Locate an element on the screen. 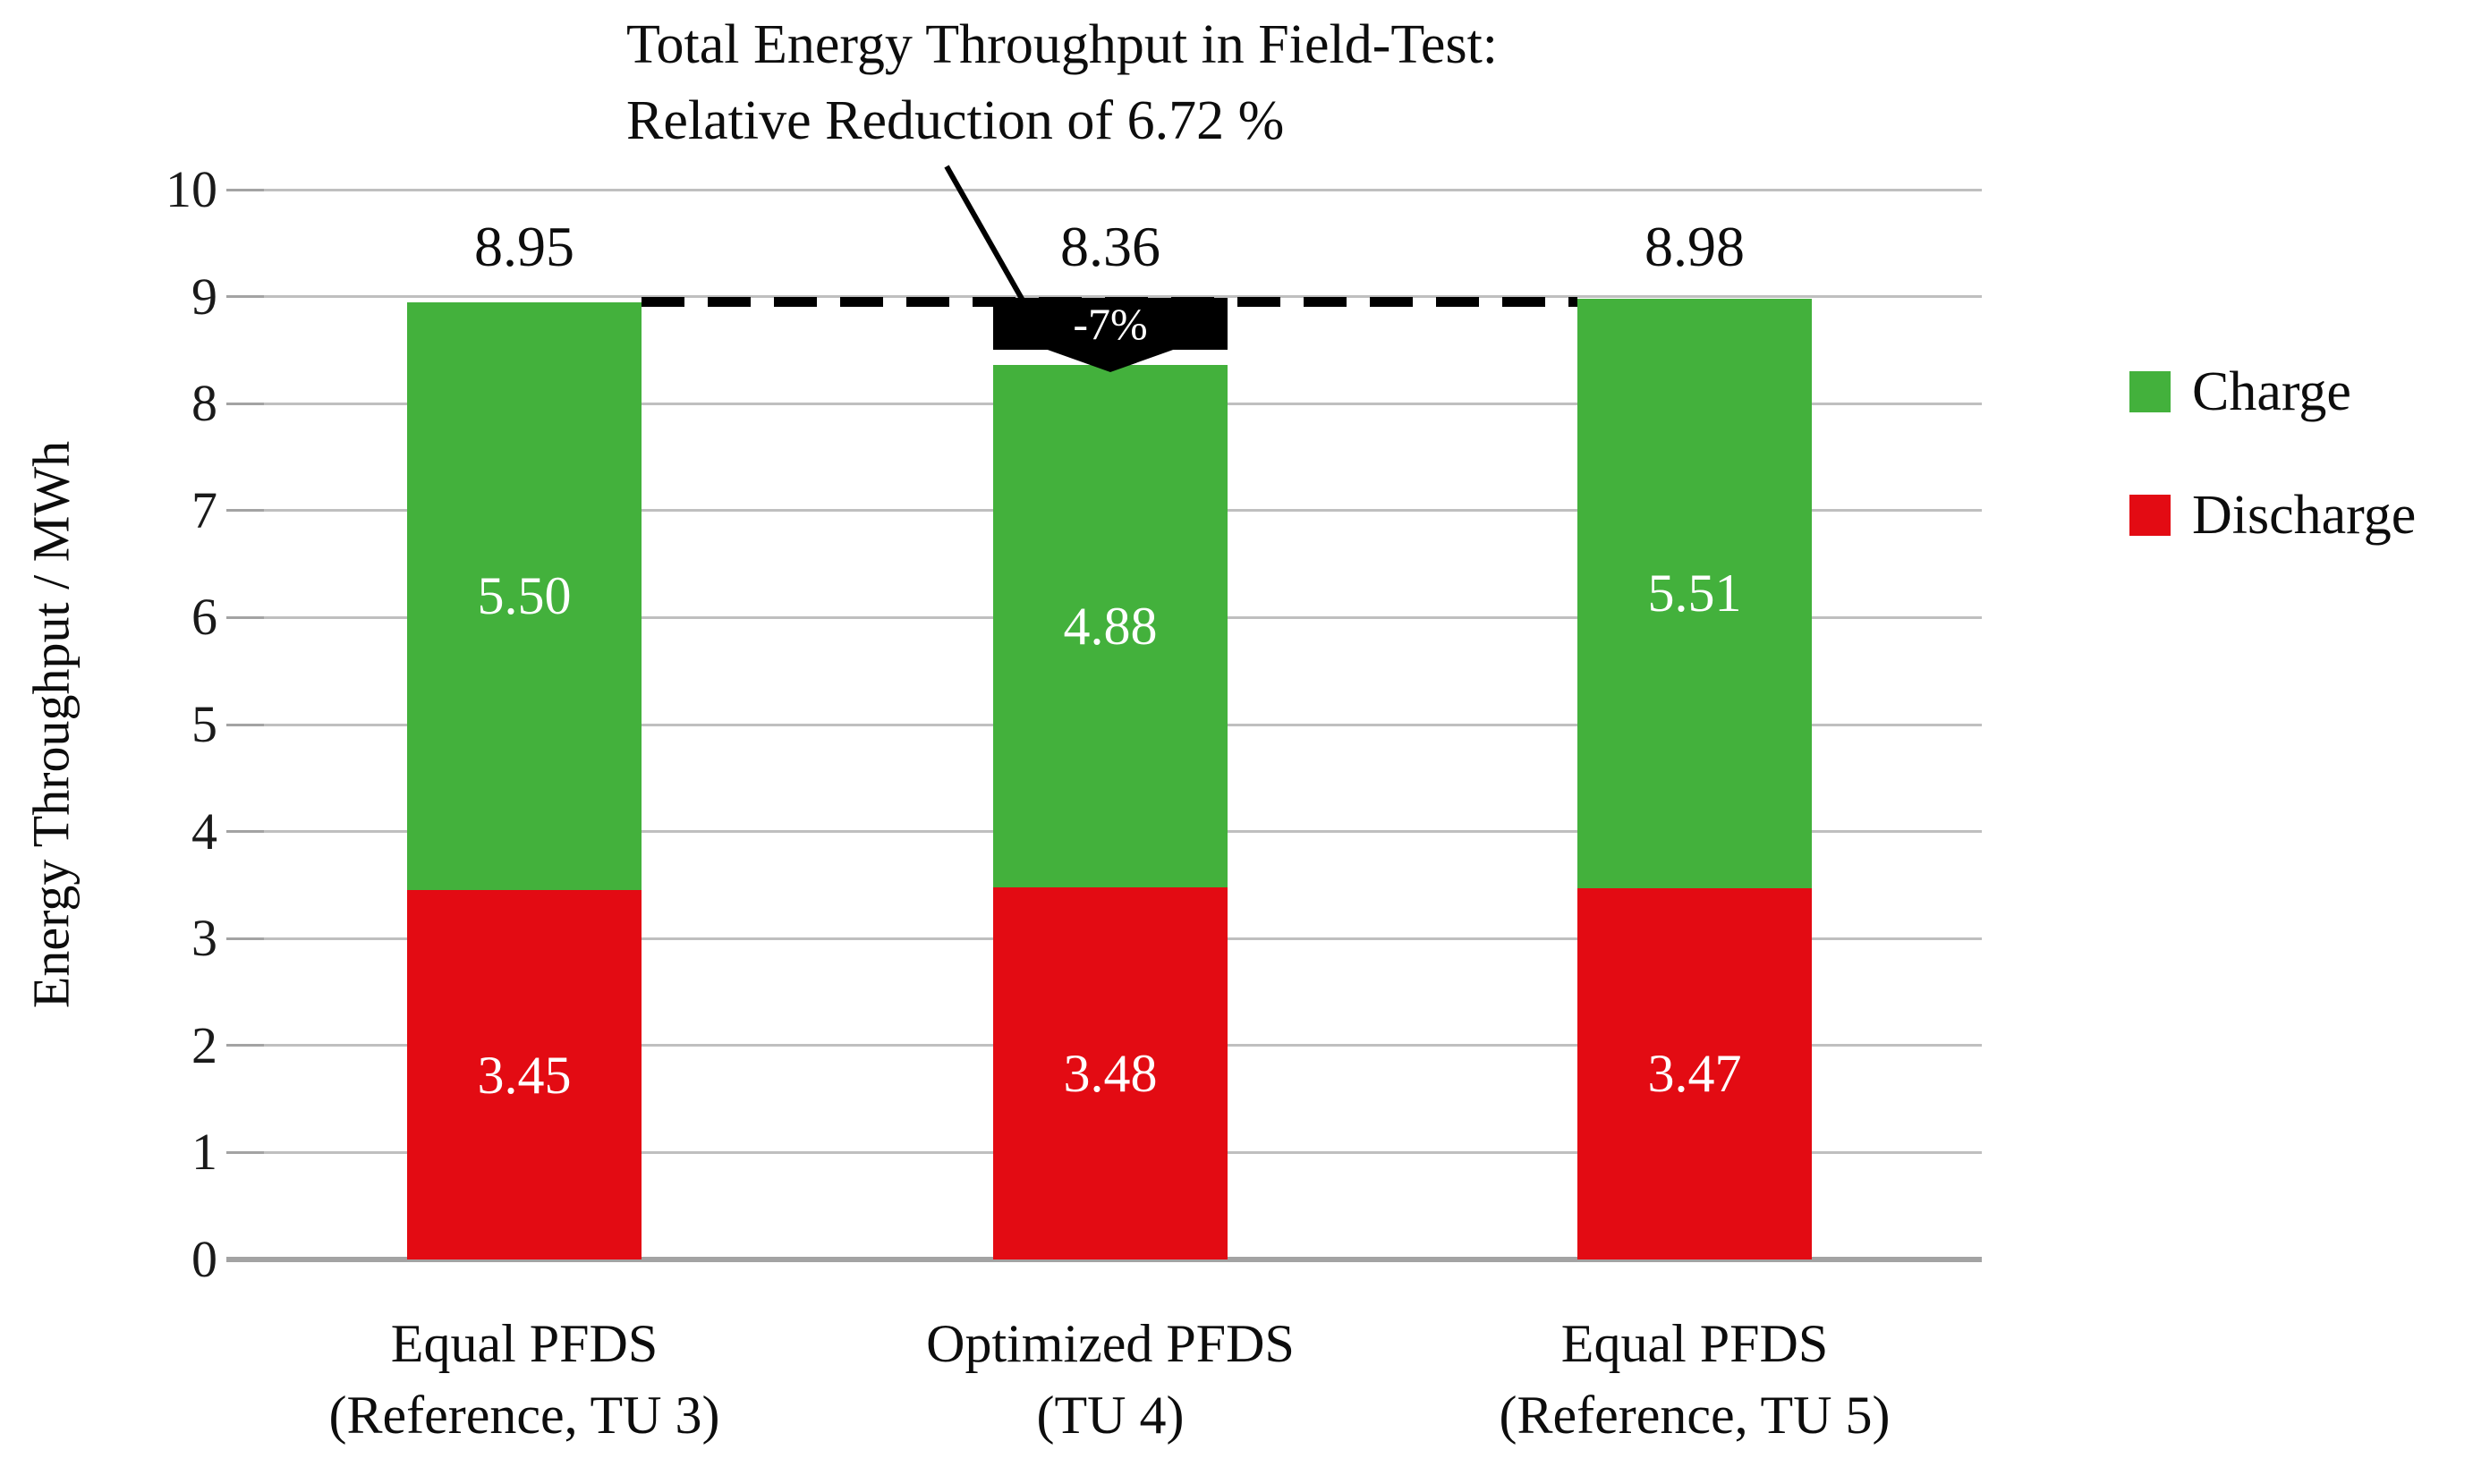 This screenshot has height=1484, width=2473. bar-total-label: 8.95 is located at coordinates (524, 246).